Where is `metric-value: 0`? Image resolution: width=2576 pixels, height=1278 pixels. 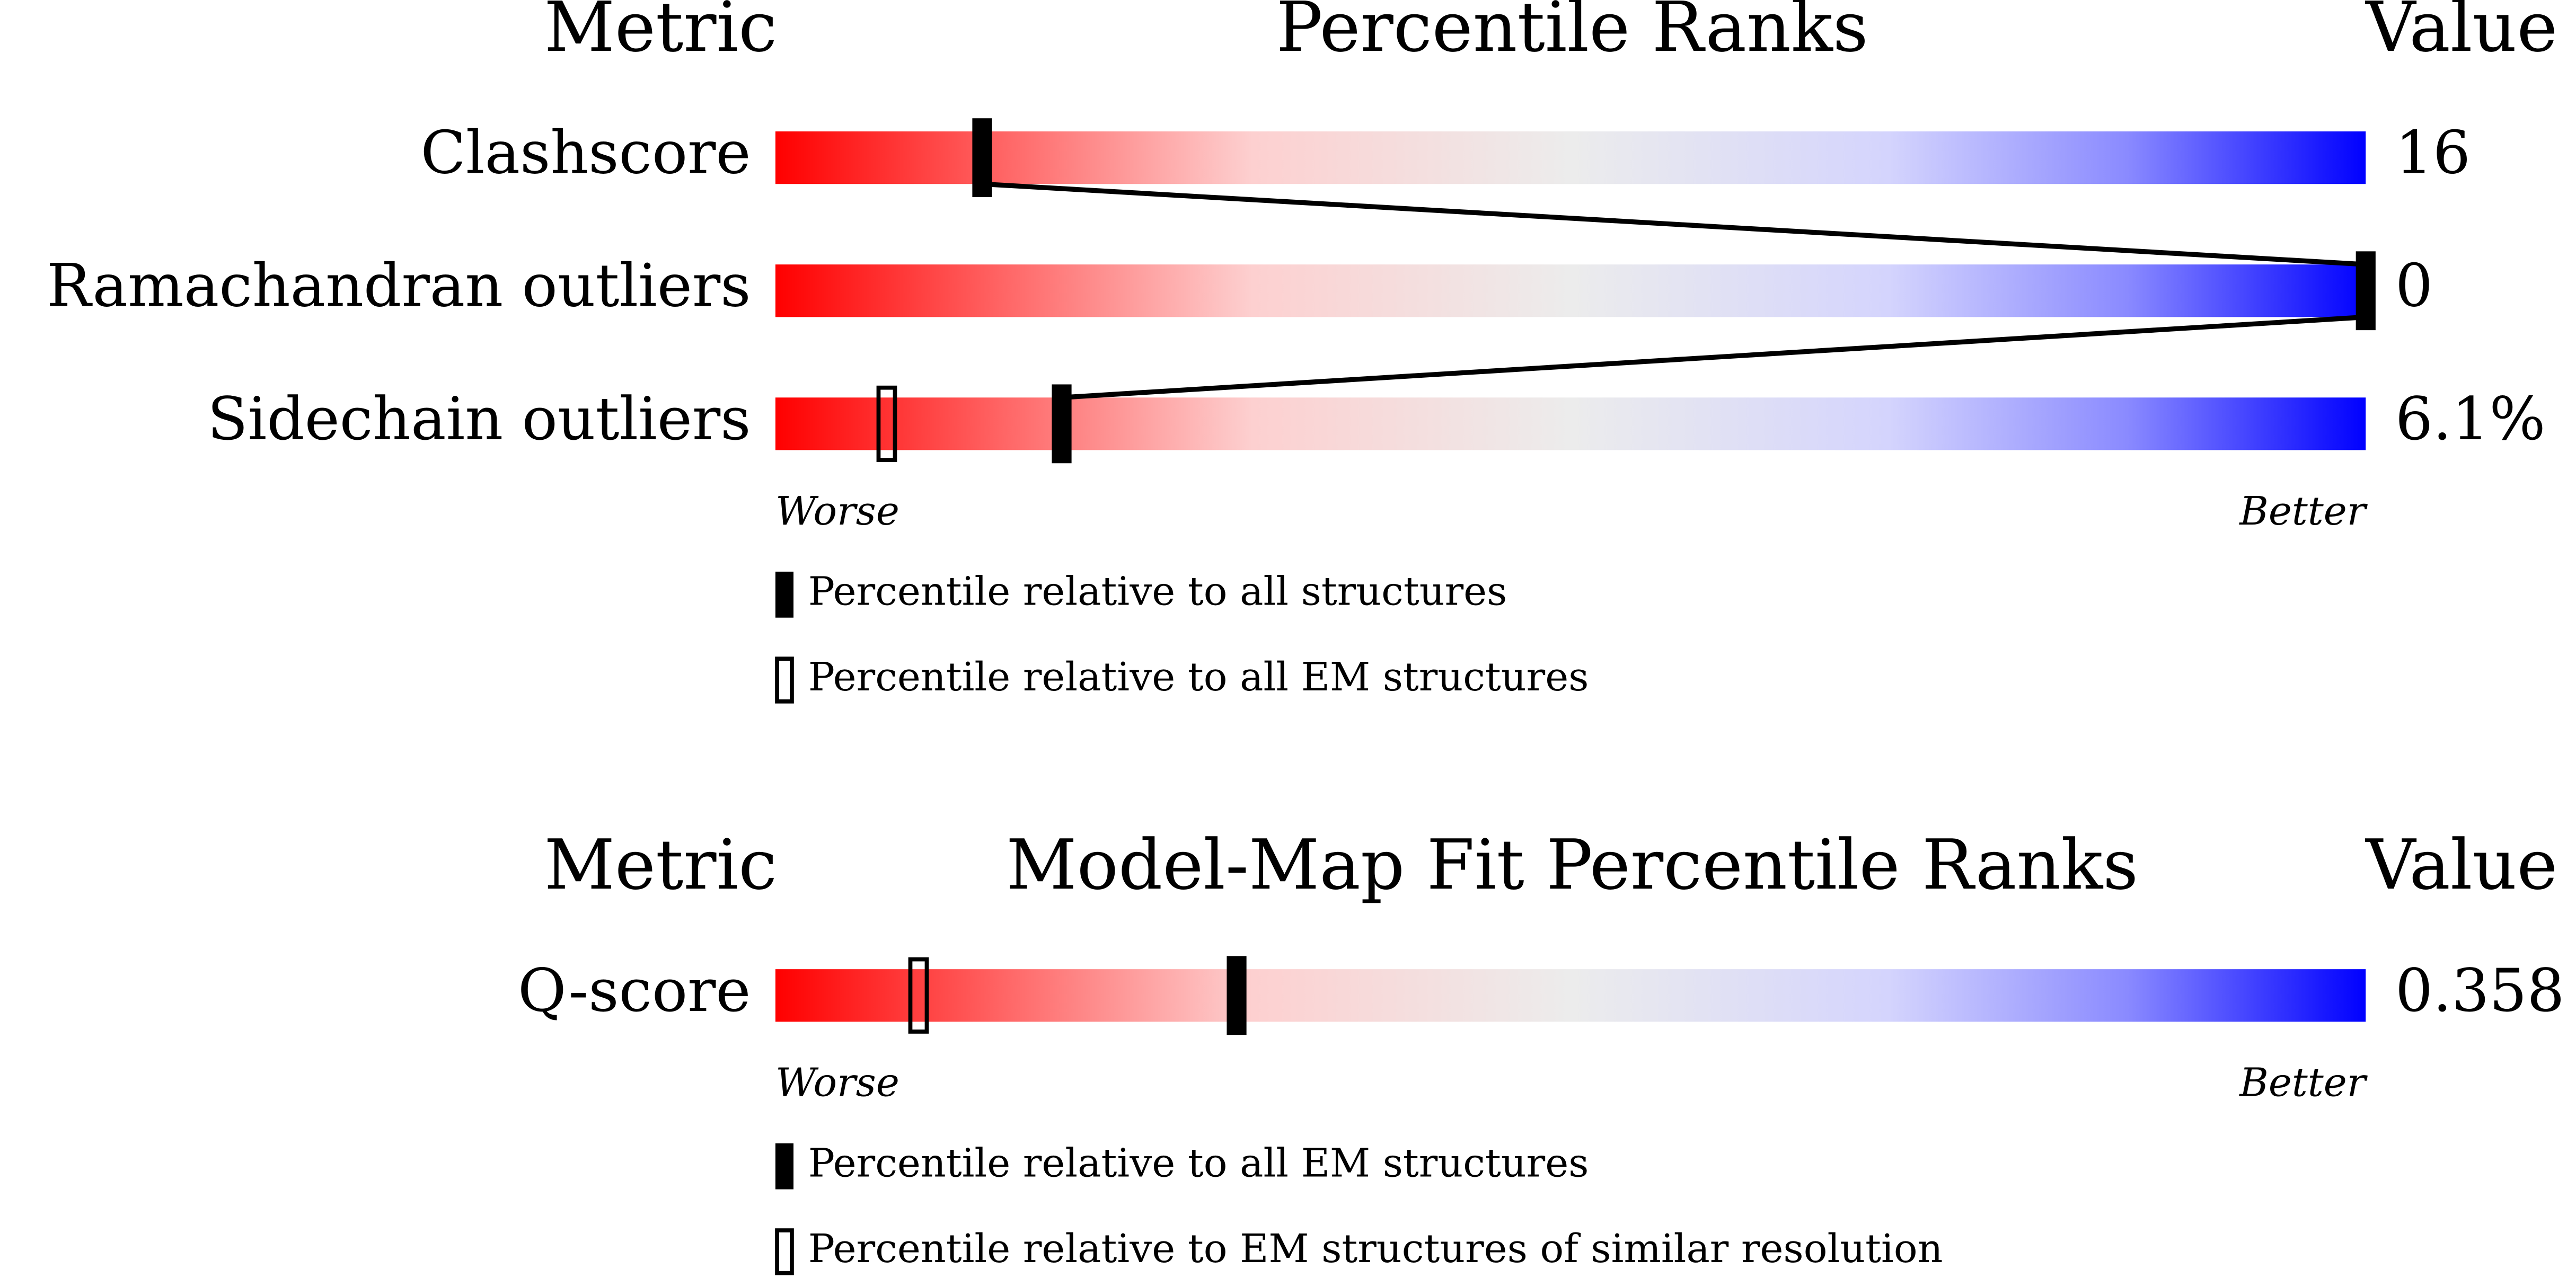 metric-value: 0 is located at coordinates (2414, 286).